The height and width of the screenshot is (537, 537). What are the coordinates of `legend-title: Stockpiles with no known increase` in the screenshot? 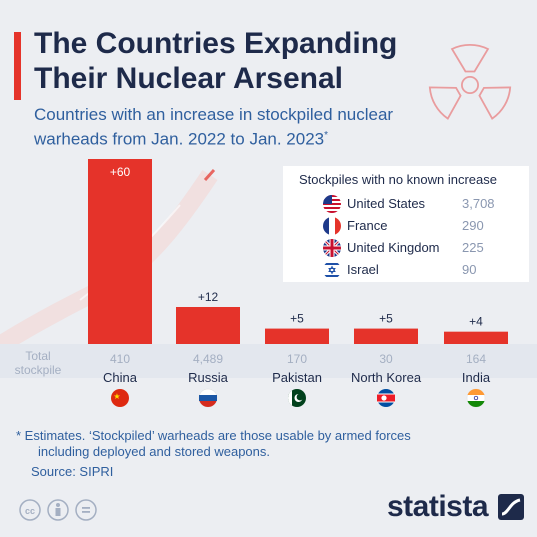 It's located at (398, 179).